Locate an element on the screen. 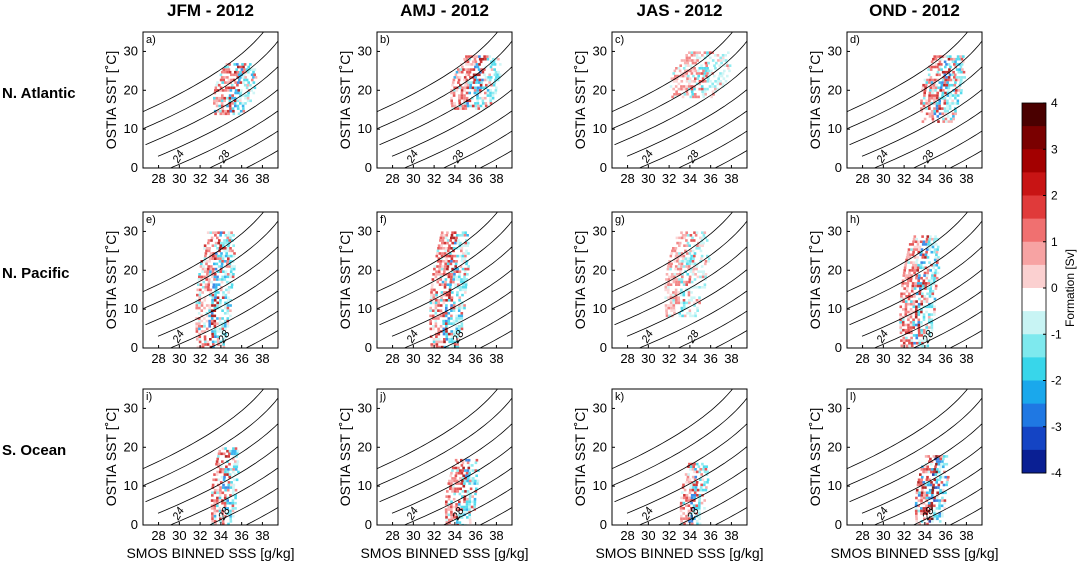 Image resolution: width=1084 pixels, height=569 pixels. x-tick-label: 36 is located at coordinates (241, 178).